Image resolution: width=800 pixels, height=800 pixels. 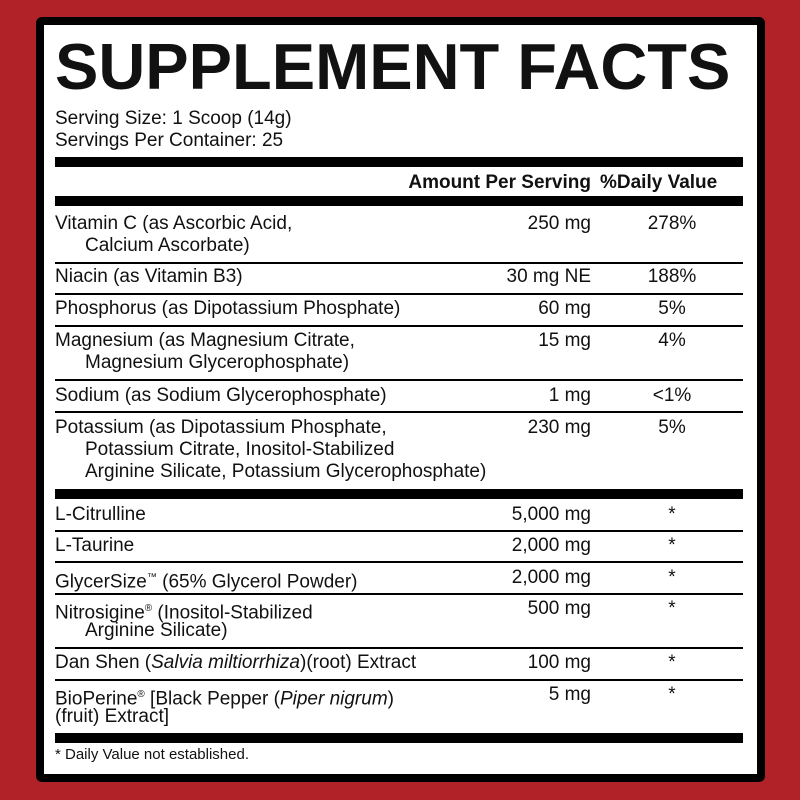 I want to click on ingredient-name-cont: (fruit) Extract], so click(x=112, y=716).